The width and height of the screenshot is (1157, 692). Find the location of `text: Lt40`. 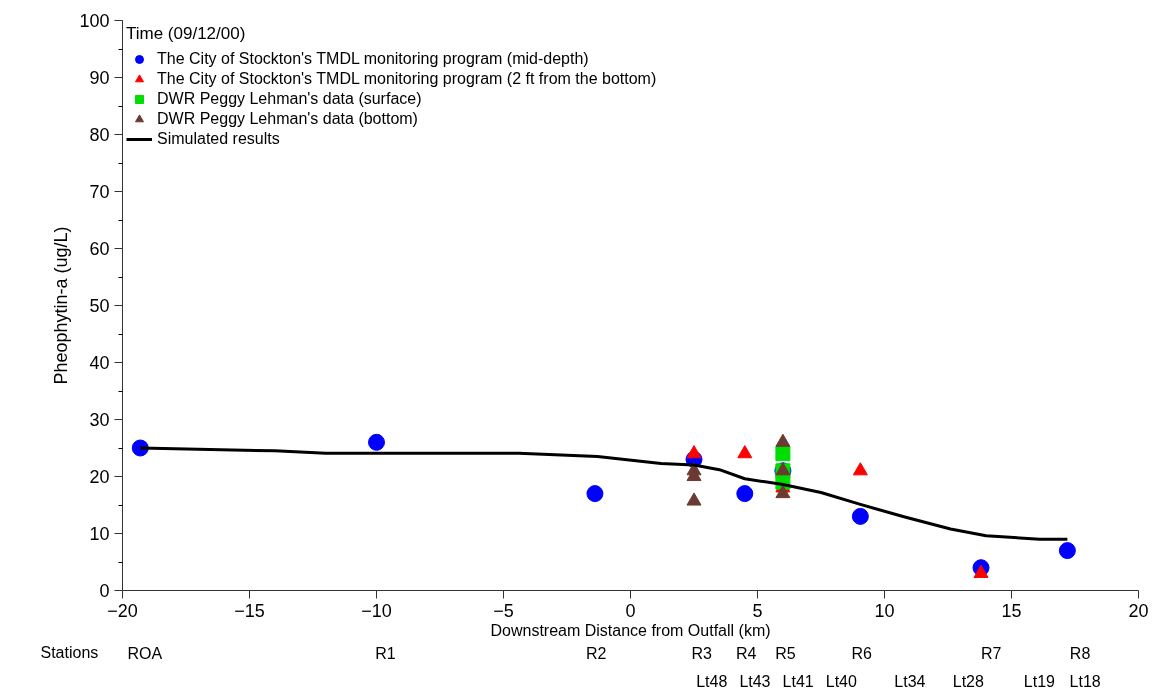

text: Lt40 is located at coordinates (841, 681).